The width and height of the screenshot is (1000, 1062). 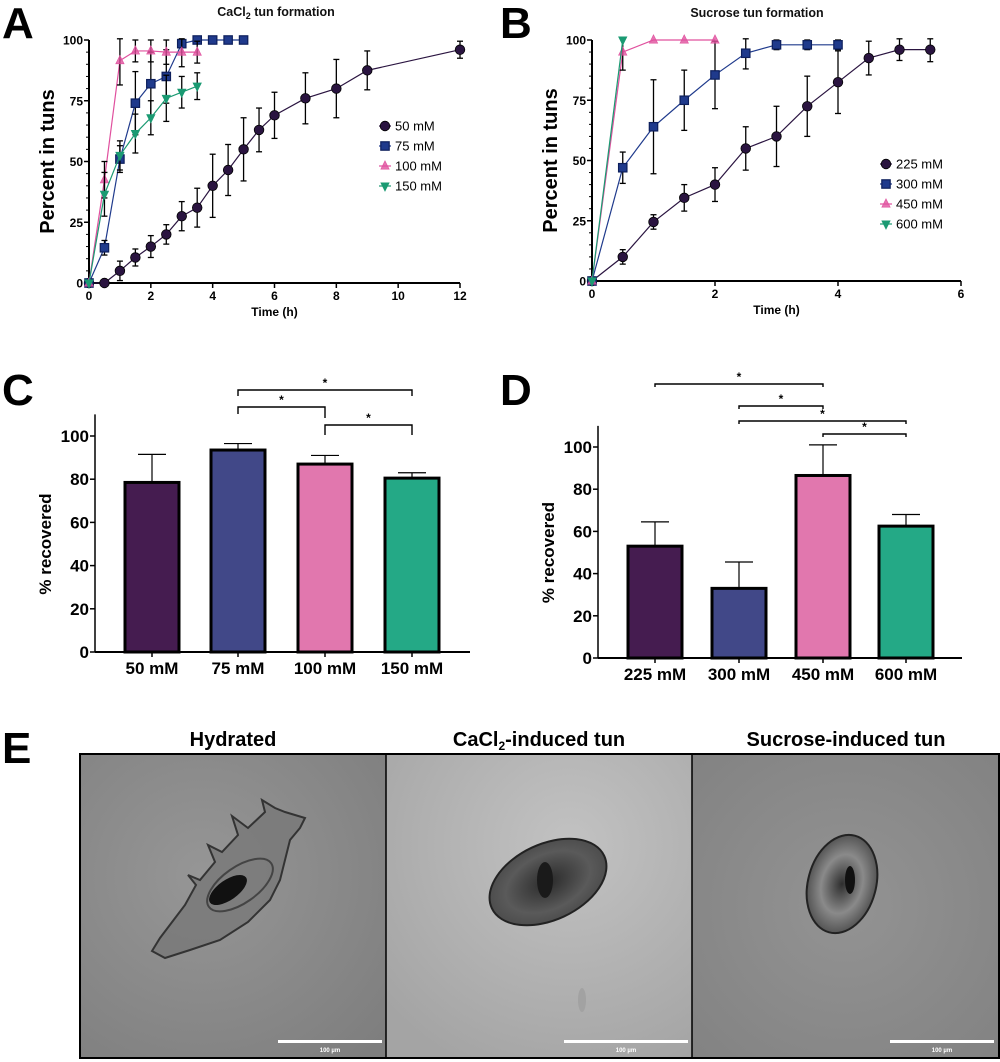 What do you see at coordinates (823, 674) in the screenshot?
I see `panel-d-category-label: 450 mM` at bounding box center [823, 674].